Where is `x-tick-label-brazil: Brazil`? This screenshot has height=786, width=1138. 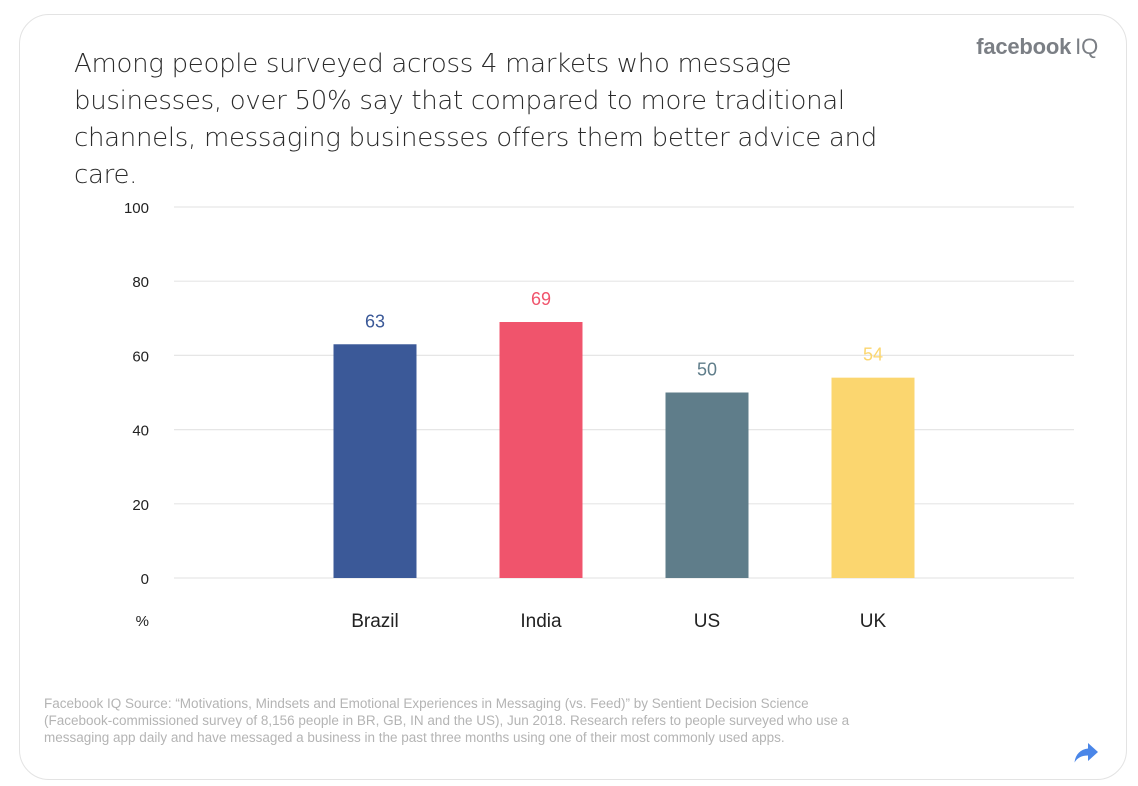
x-tick-label-brazil: Brazil is located at coordinates (375, 621).